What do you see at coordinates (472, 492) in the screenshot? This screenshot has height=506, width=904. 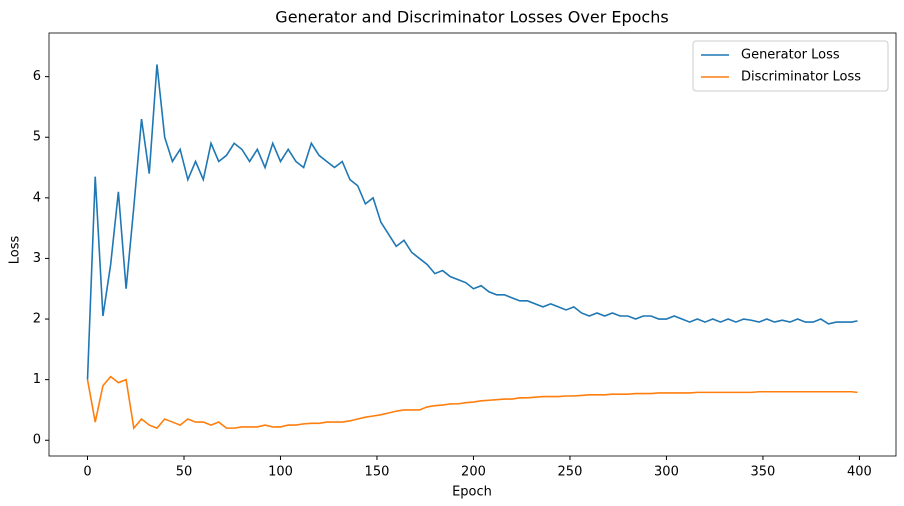 I see `x-axis-label: Epoch` at bounding box center [472, 492].